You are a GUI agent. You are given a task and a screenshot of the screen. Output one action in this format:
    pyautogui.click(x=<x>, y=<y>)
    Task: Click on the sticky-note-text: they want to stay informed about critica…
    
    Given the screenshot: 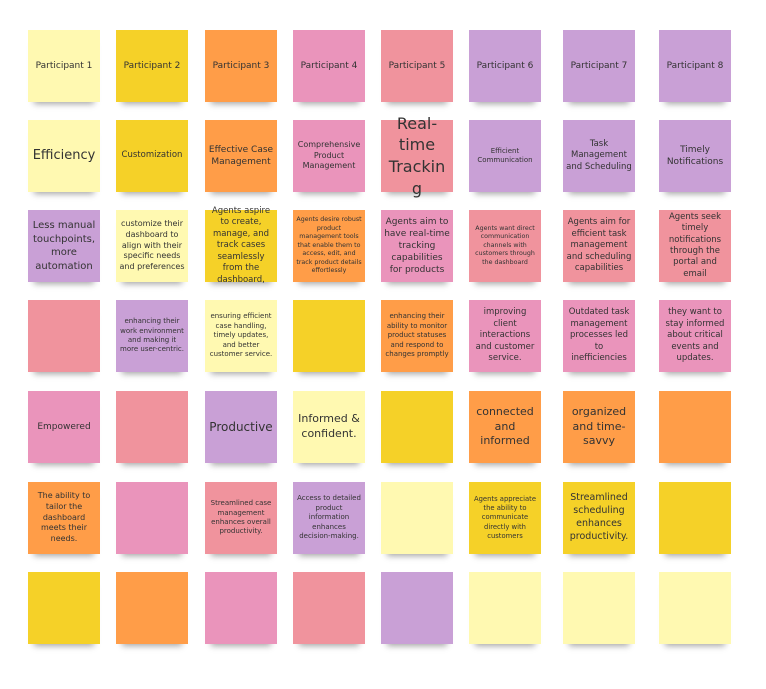 What is the action you would take?
    pyautogui.click(x=695, y=335)
    